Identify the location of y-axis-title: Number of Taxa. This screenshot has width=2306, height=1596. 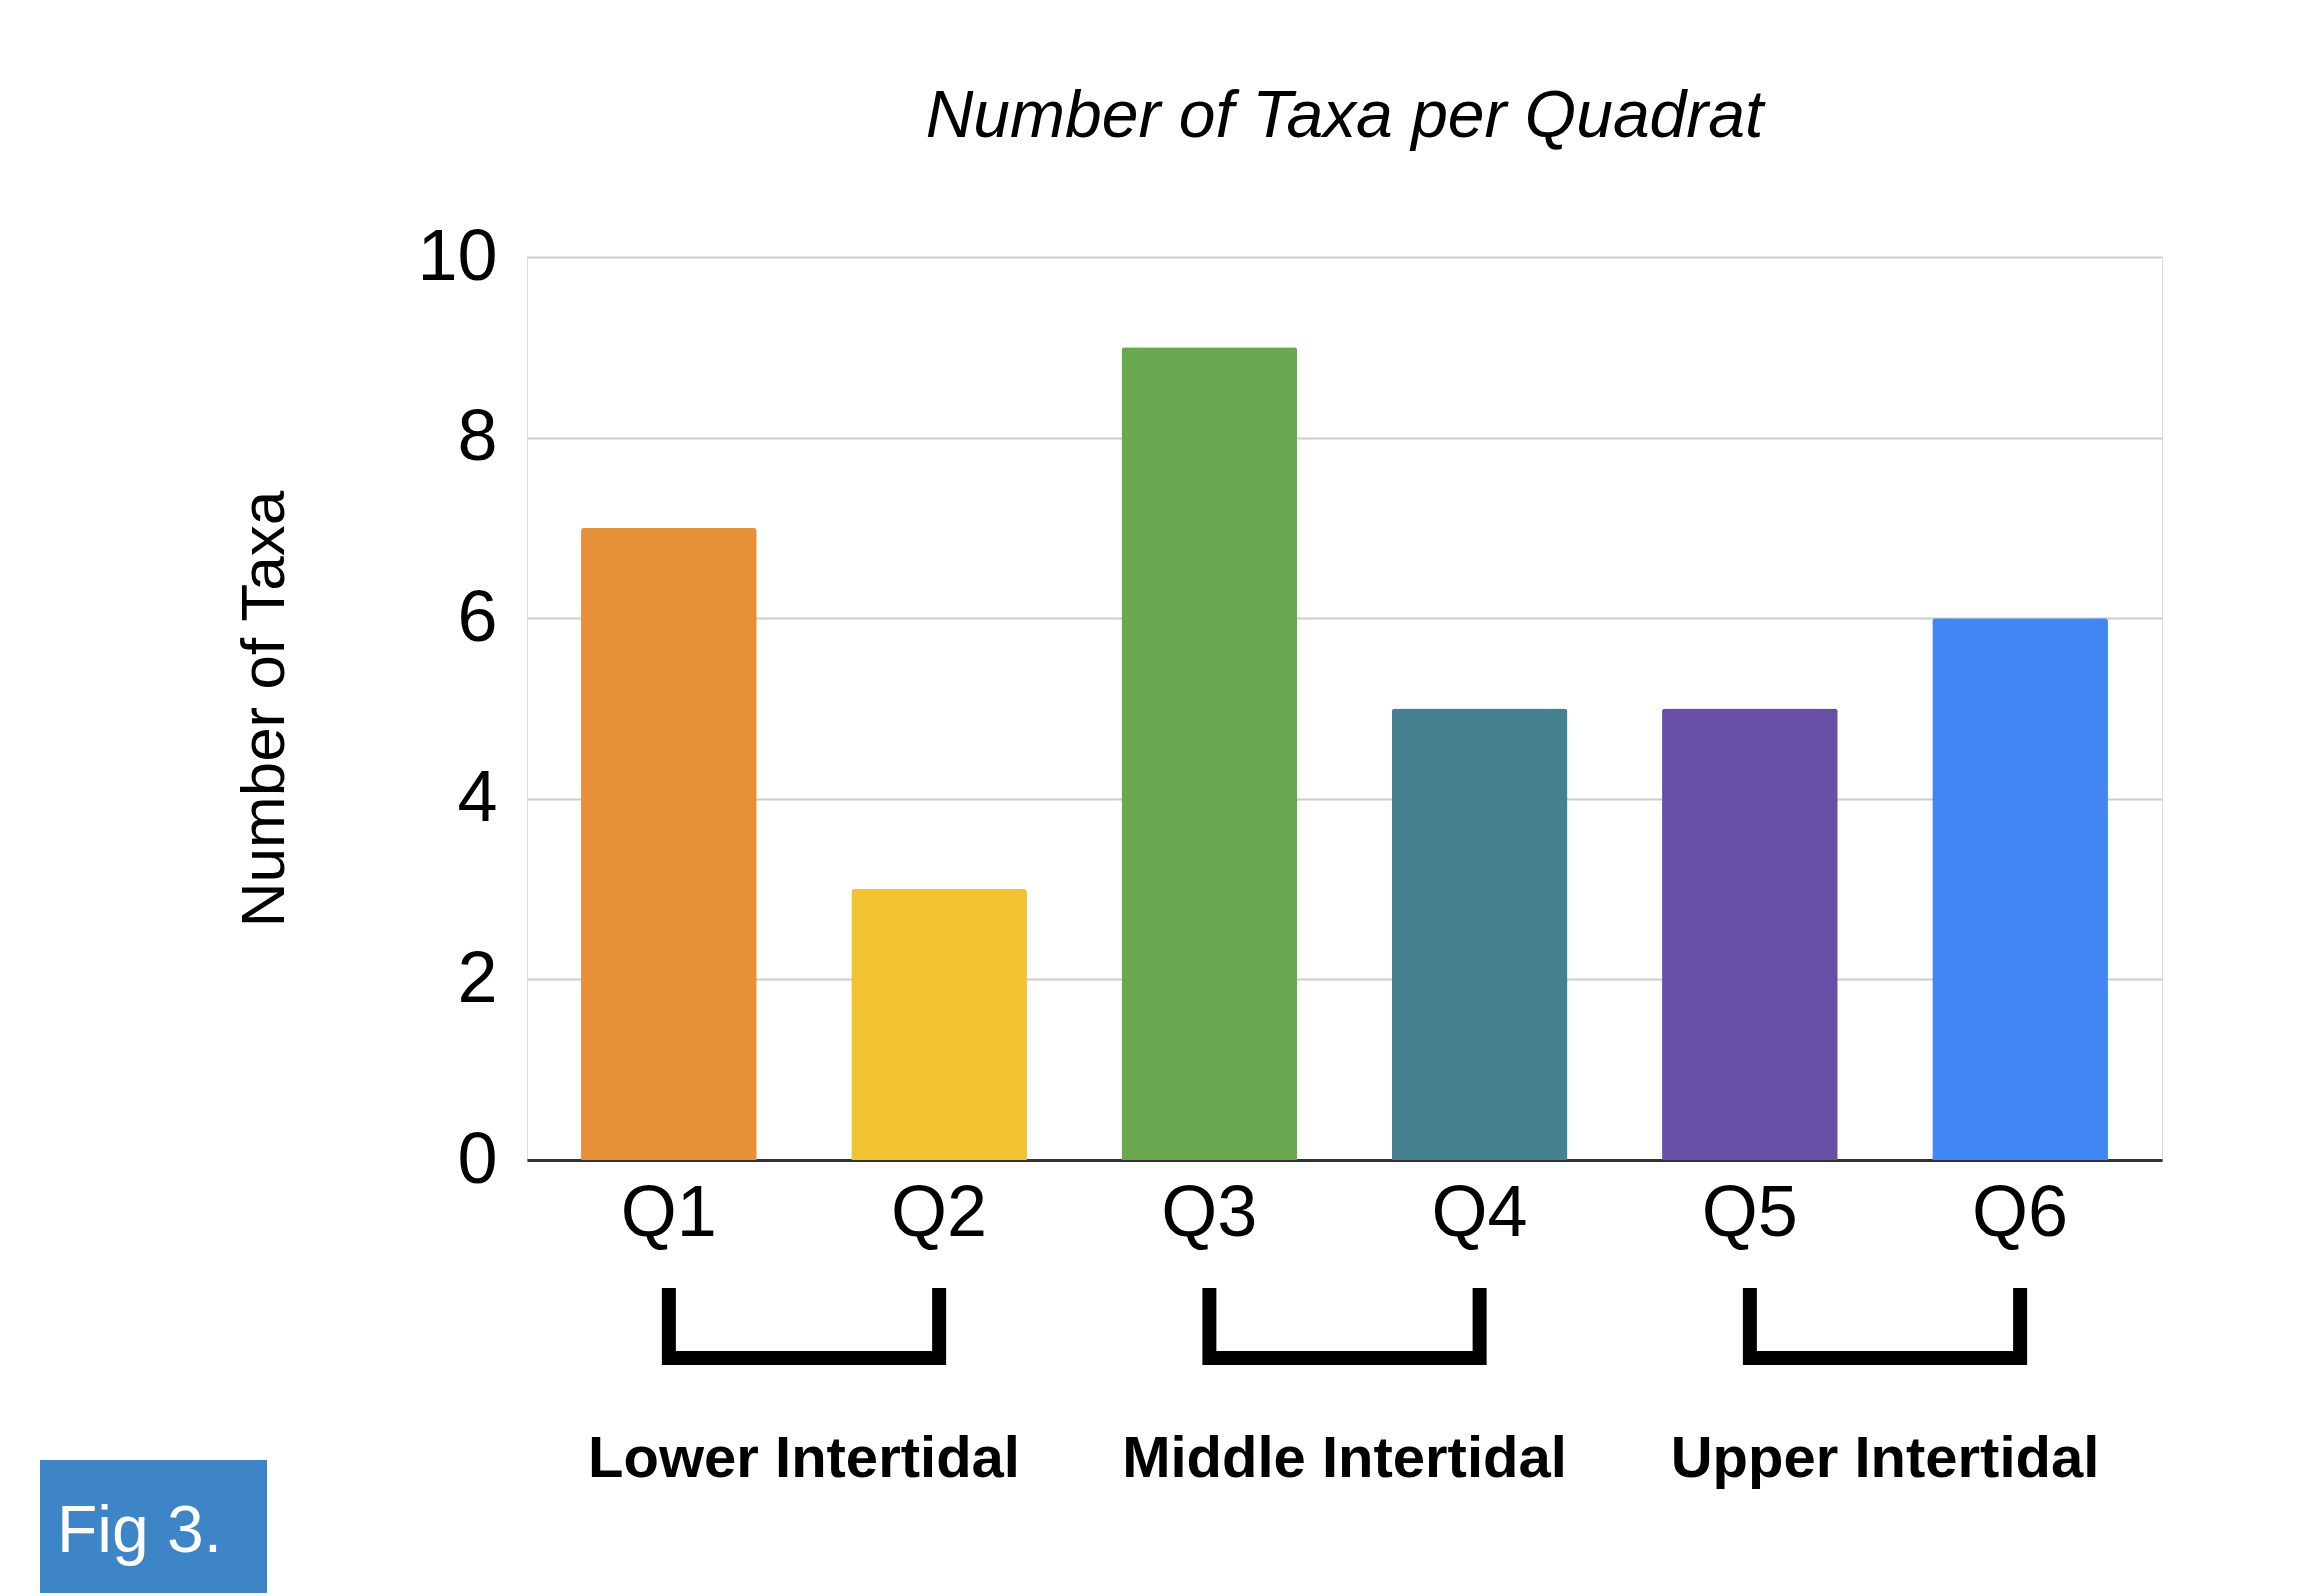
(263, 709).